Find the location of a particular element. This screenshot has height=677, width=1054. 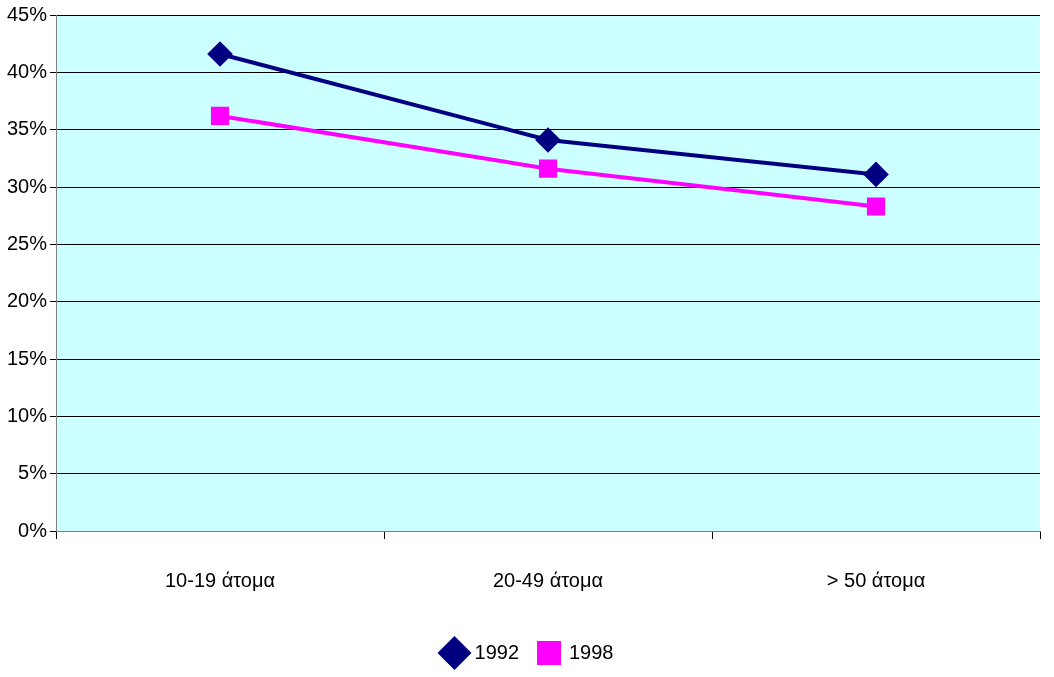

y-tick-label: 15% is located at coordinates (27, 357).